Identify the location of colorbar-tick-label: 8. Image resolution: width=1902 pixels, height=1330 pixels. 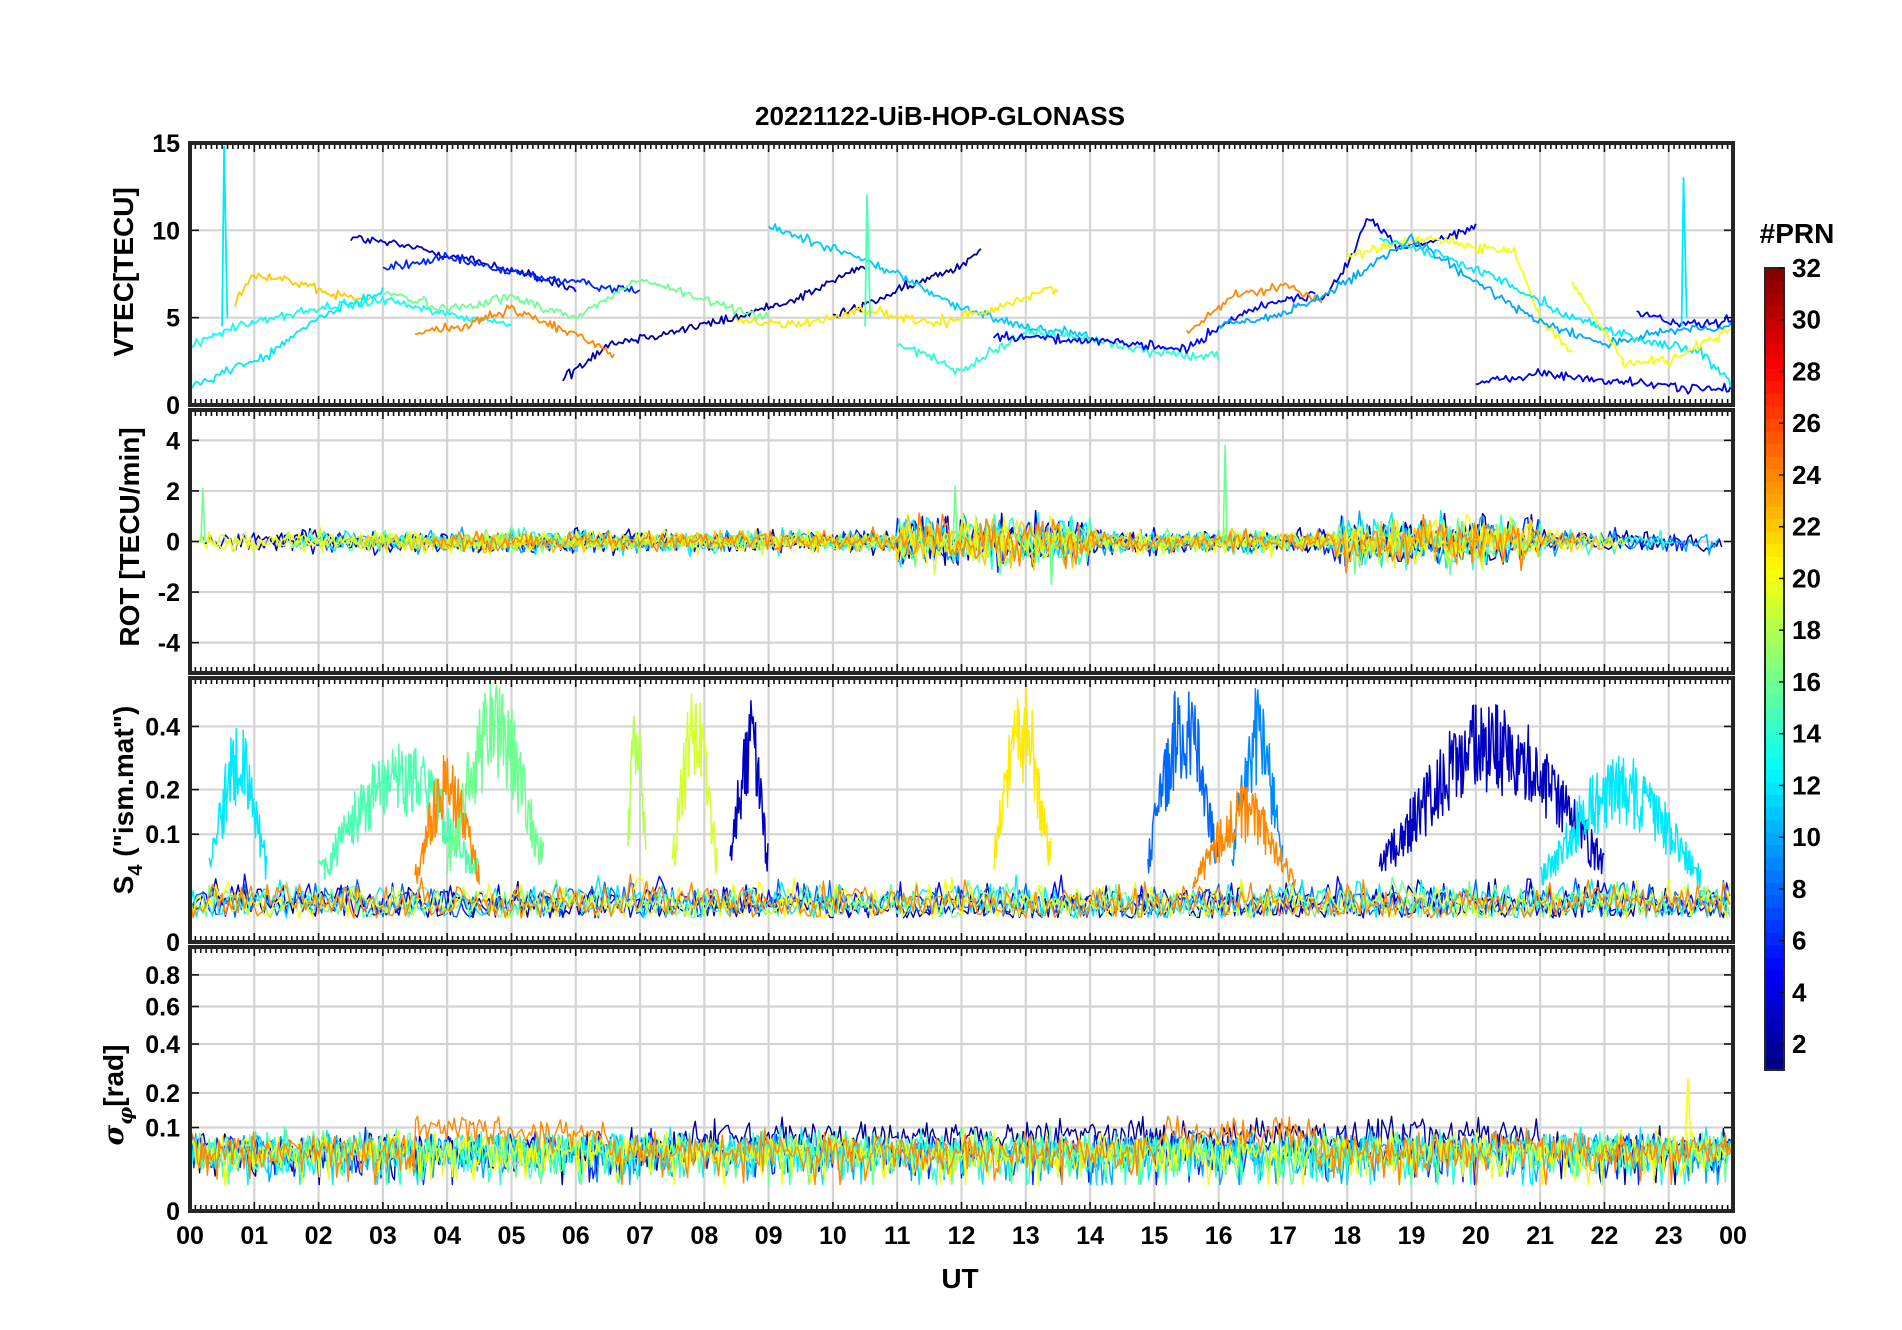
(1799, 889).